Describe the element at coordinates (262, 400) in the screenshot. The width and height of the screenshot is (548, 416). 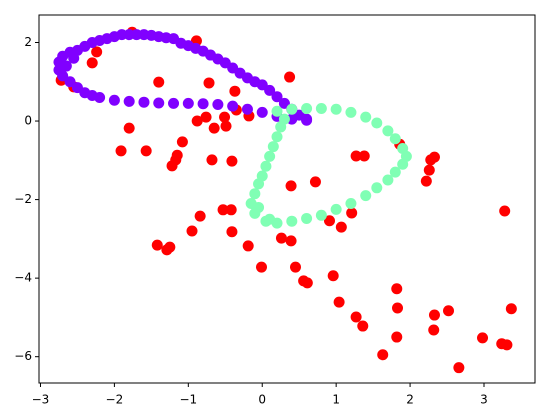
I see `x-tick-label: 0` at that location.